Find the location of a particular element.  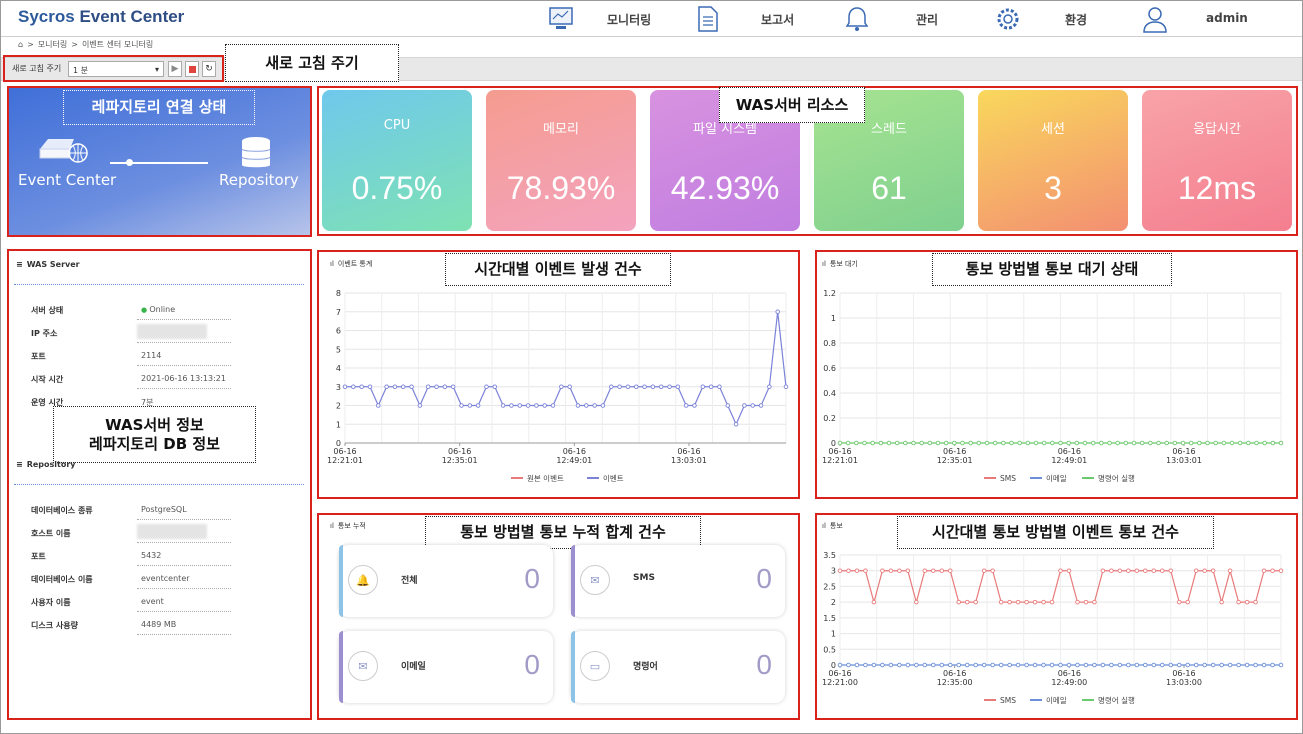

y-tick-label: 2 is located at coordinates (833, 602).